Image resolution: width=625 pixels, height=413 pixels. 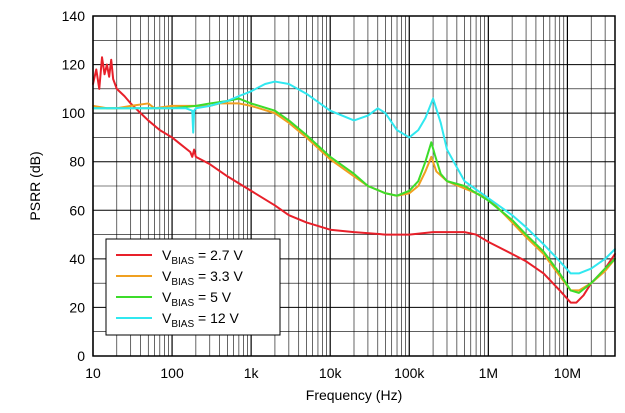 I want to click on y-tick-label: 60, so click(x=77, y=210).